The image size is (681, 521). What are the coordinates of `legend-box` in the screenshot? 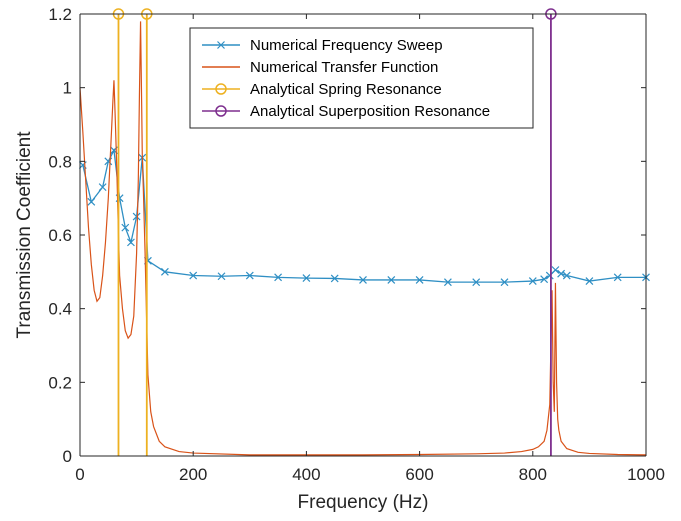 It's located at (361, 78).